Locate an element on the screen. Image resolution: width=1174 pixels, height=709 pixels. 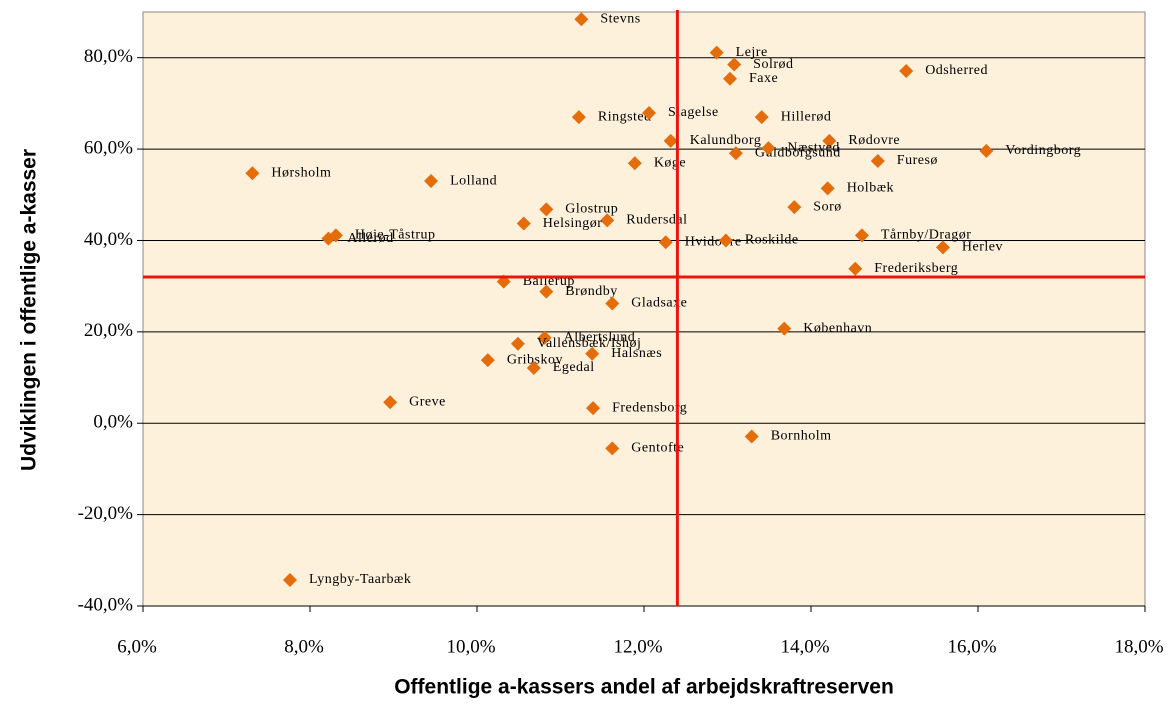
point-label: Slagelse is located at coordinates (693, 112).